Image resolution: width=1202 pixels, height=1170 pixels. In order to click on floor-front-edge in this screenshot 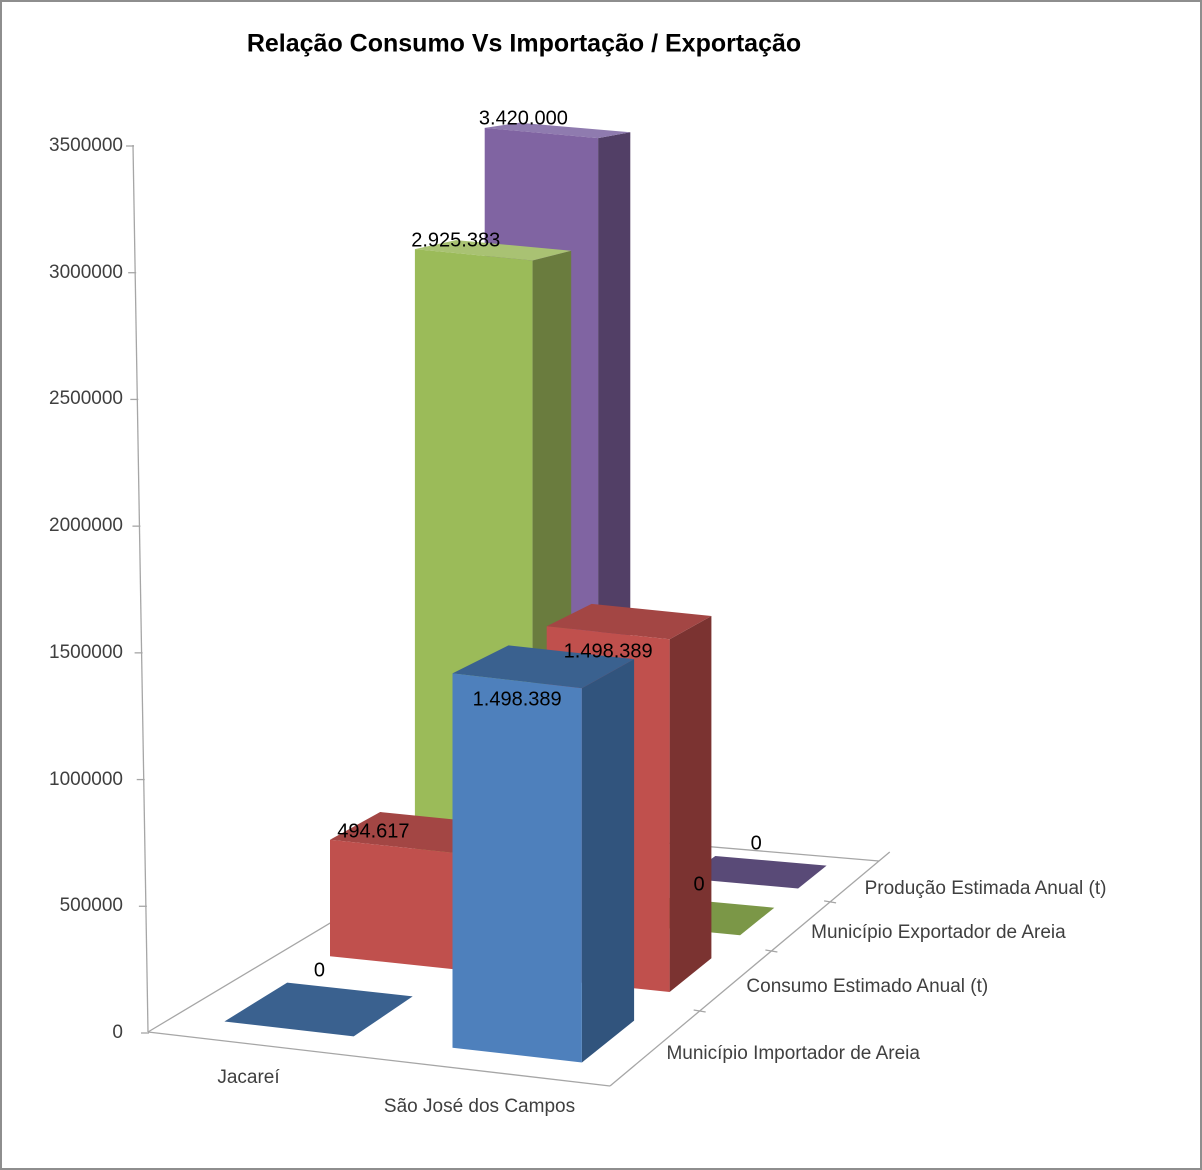, I will do `click(379, 1059)`.